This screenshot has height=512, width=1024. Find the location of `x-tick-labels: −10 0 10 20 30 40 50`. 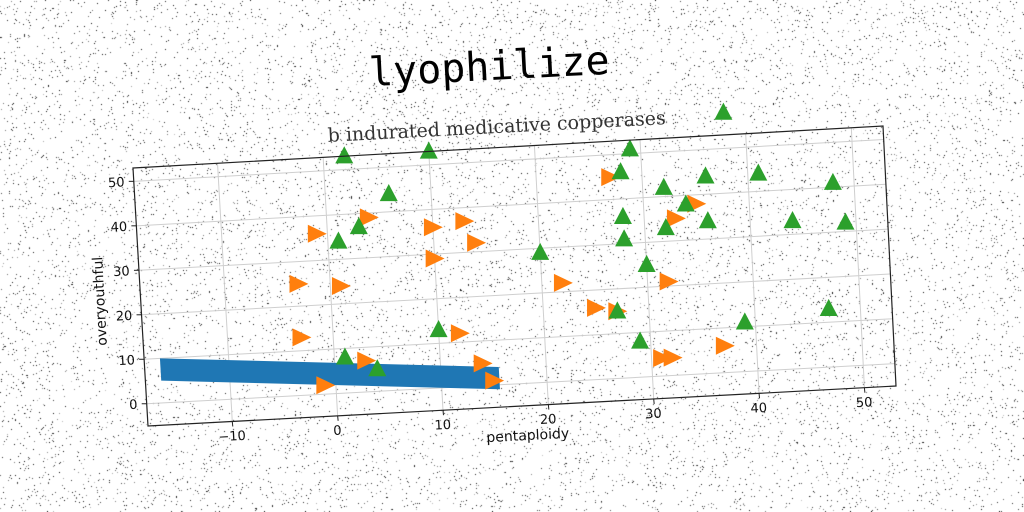

x-tick-labels: −10 0 10 20 30 40 50 is located at coordinates (545, 416).